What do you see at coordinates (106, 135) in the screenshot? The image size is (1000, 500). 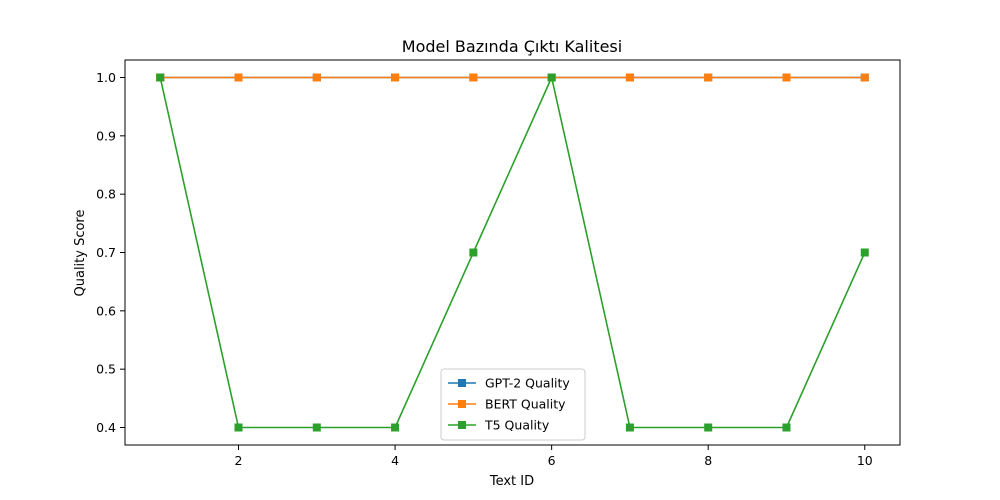 I see `y-tick-label: 0.9` at bounding box center [106, 135].